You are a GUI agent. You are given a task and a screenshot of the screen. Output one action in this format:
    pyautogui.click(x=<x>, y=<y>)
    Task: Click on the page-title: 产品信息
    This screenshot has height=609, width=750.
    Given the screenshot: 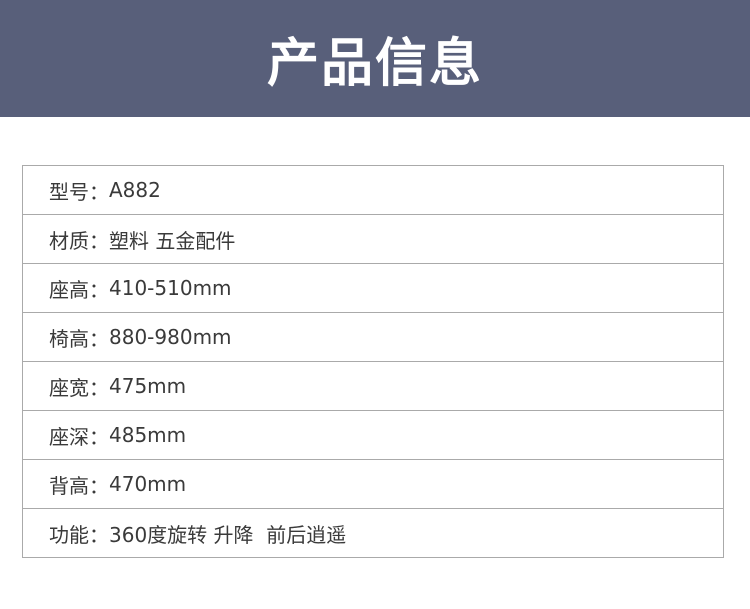 What is the action you would take?
    pyautogui.click(x=374, y=64)
    